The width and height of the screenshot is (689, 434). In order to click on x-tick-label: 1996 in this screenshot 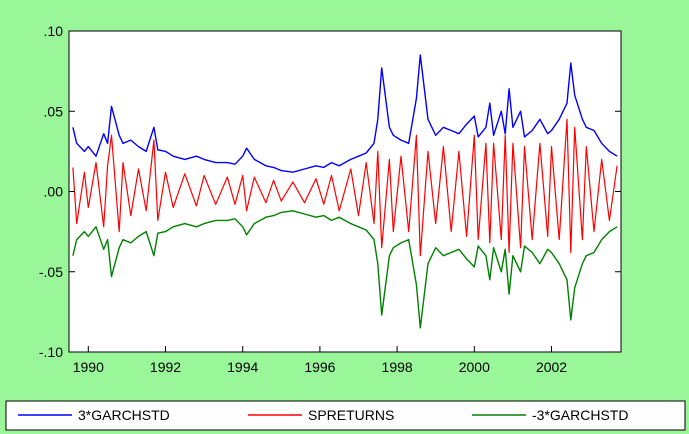, I will do `click(319, 367)`.